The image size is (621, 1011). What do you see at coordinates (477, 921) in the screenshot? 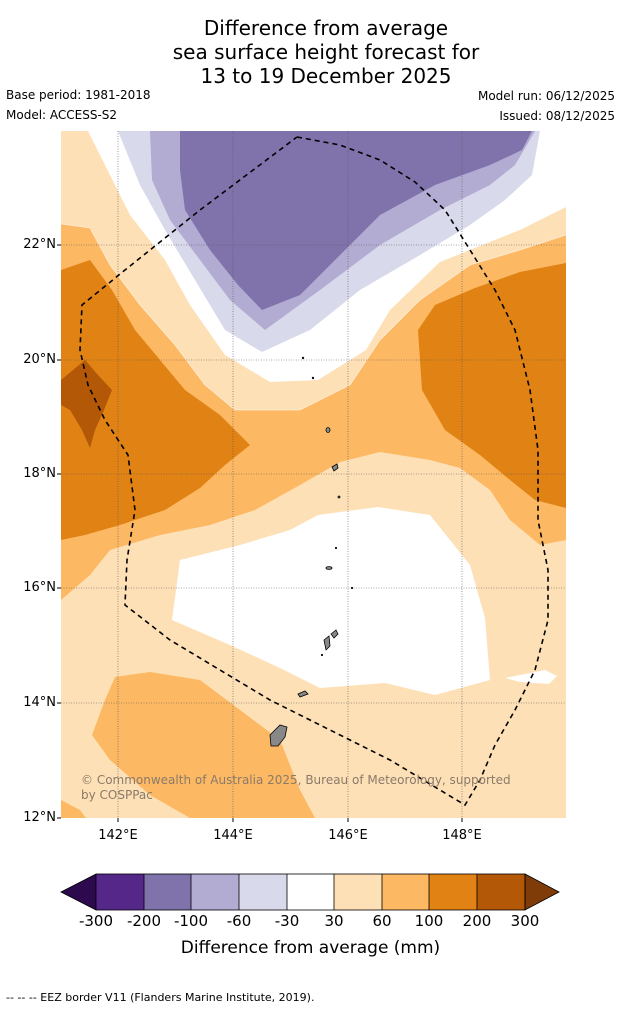
I see `colorbar-tick-200: 200` at bounding box center [477, 921].